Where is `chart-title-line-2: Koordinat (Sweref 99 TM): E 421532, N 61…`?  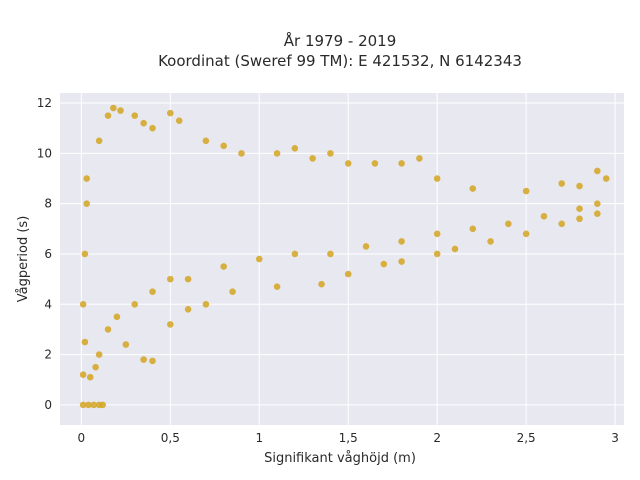
chart-title-line-2: Koordinat (Sweref 99 TM): E 421532, N 61… is located at coordinates (340, 61).